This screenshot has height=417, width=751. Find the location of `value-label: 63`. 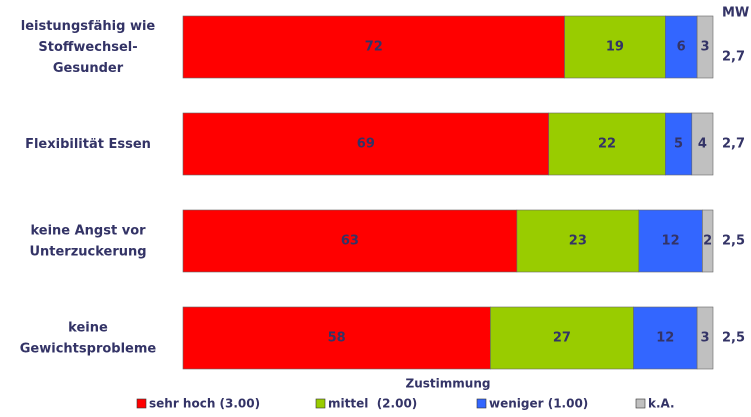

value-label: 63 is located at coordinates (350, 241).